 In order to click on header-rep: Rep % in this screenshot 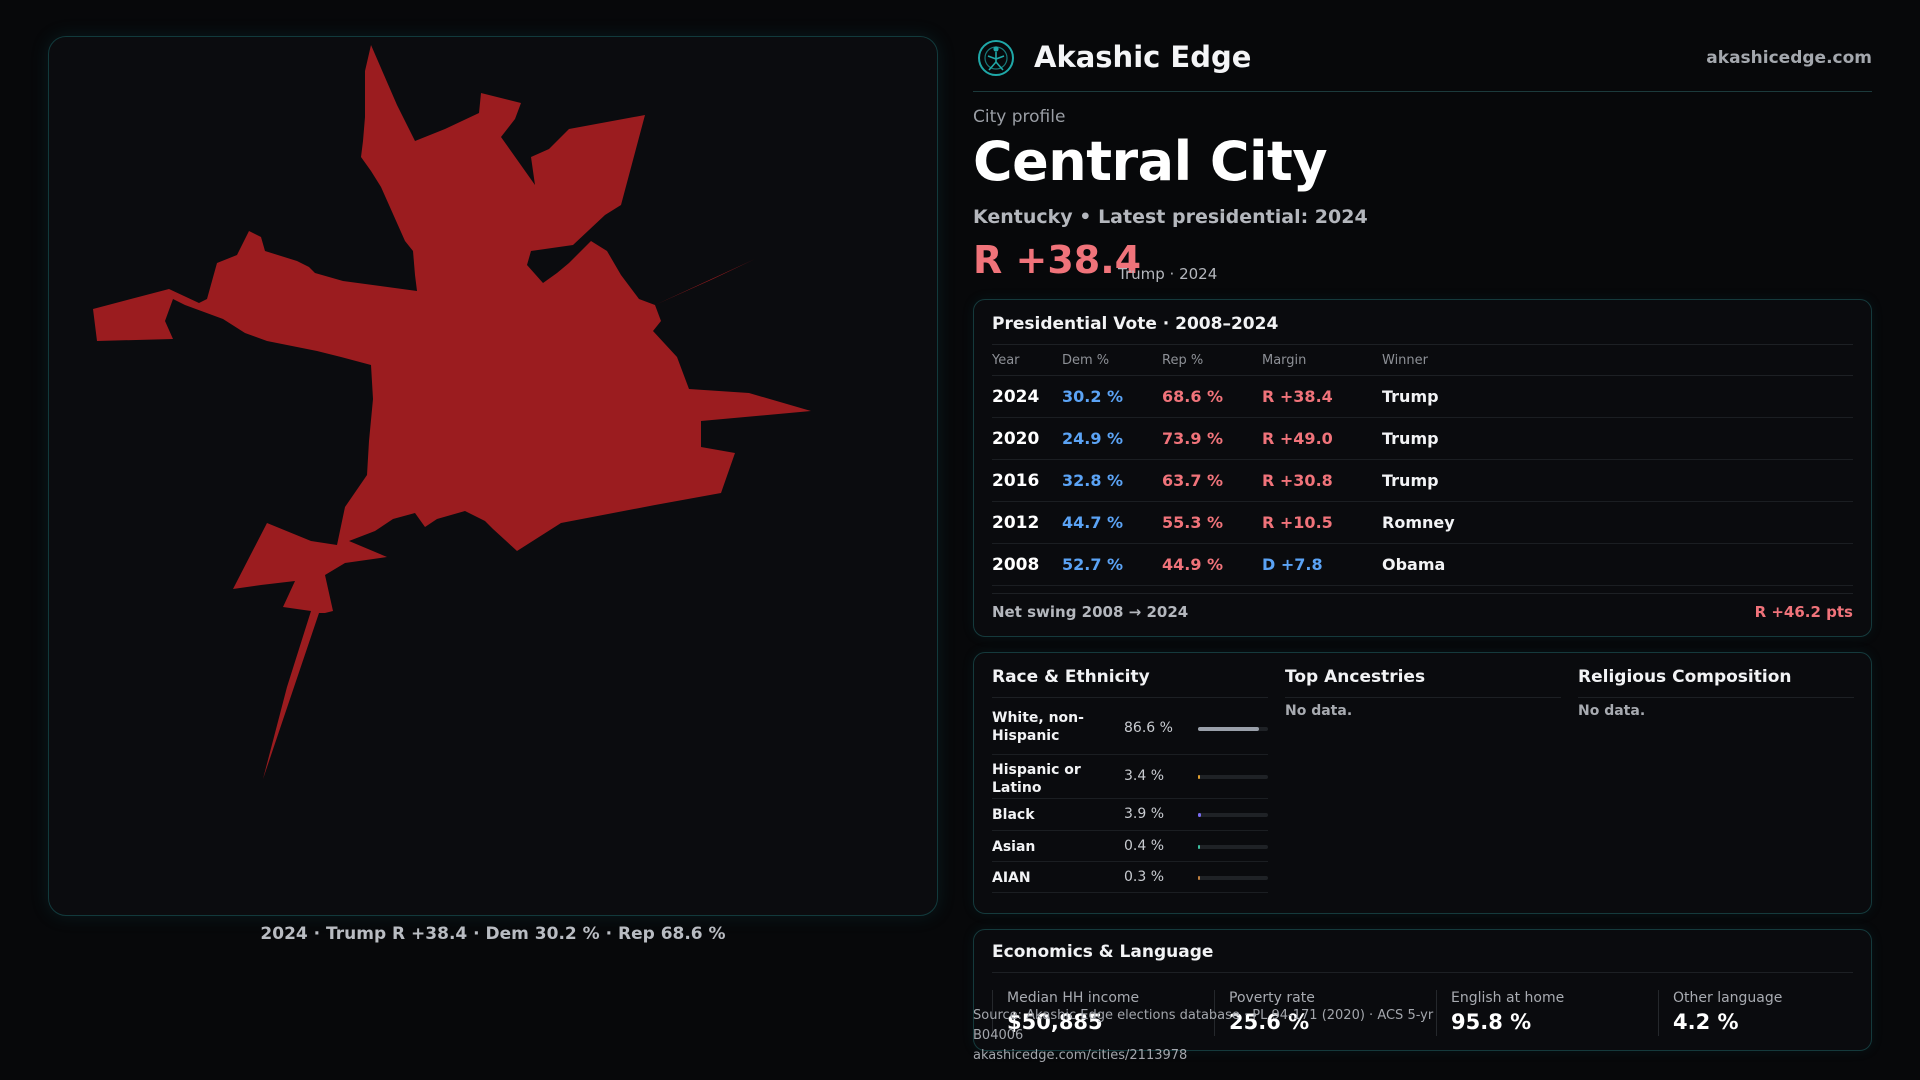, I will do `click(1183, 360)`.